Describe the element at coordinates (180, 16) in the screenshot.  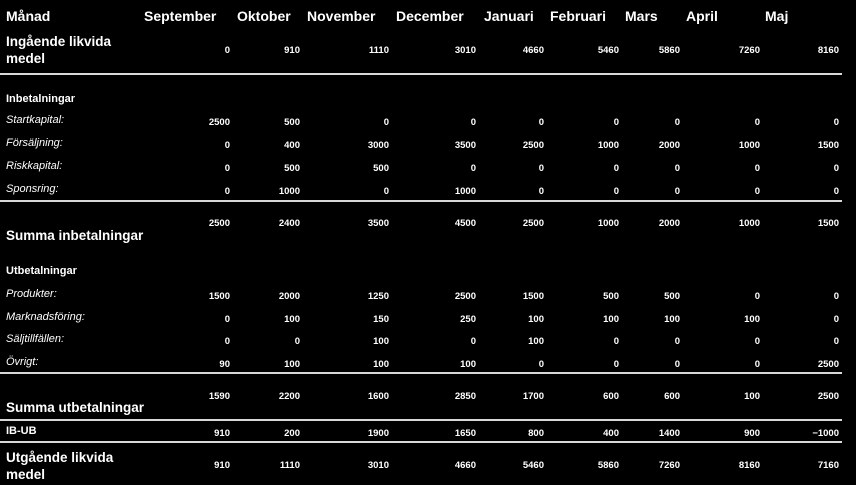
I see `month-header: September` at that location.